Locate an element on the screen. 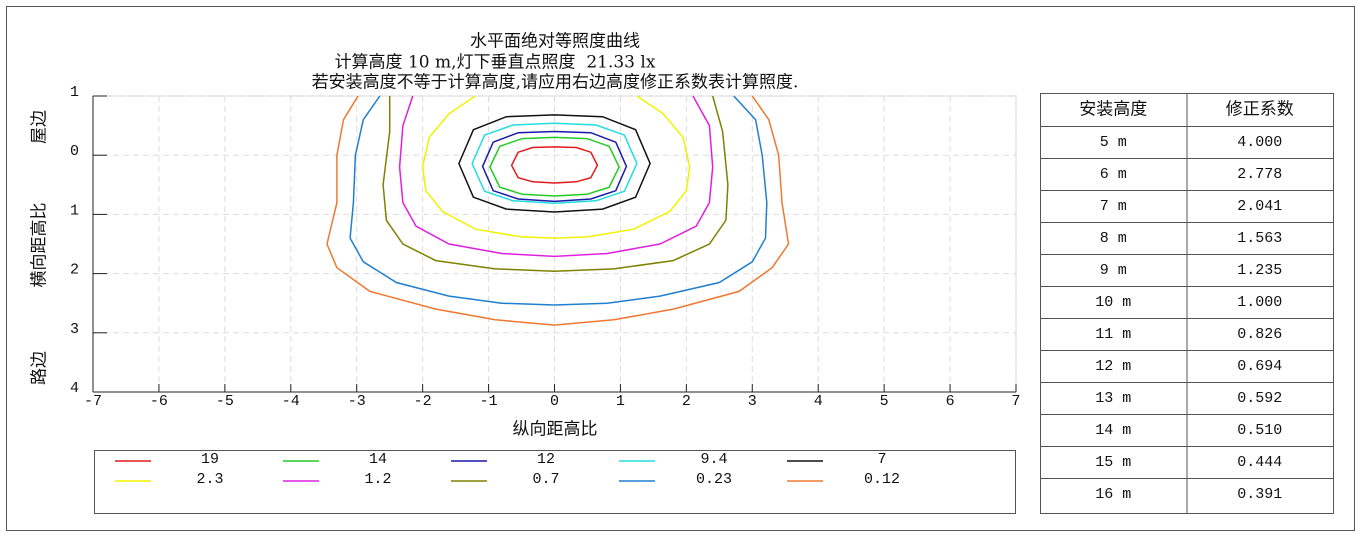 Image resolution: width=1361 pixels, height=537 pixels. table-cell: 7 m is located at coordinates (1113, 206).